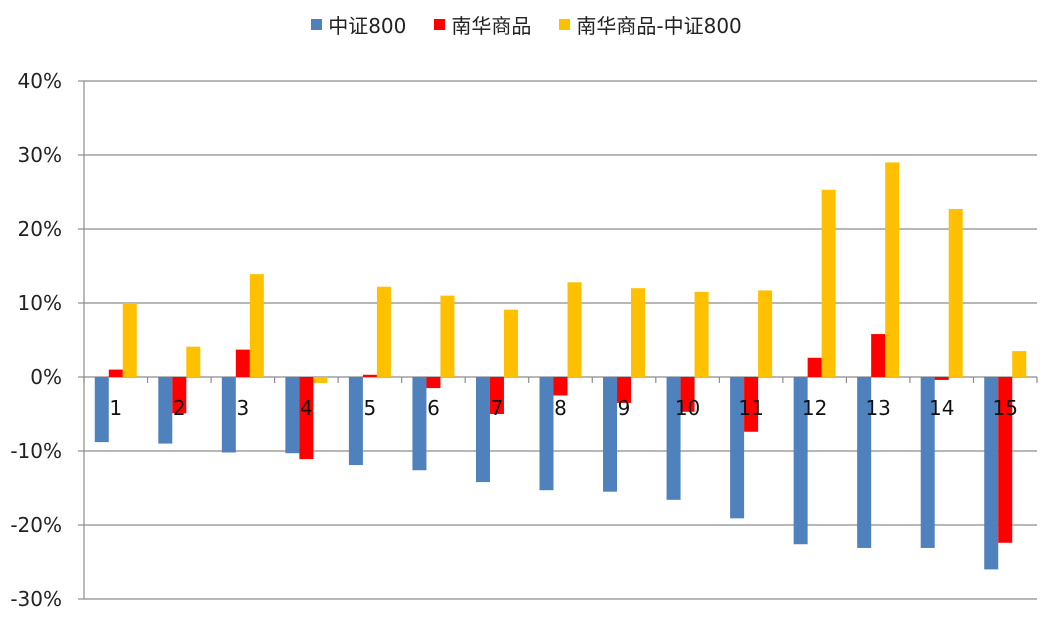 The image size is (1053, 618). What do you see at coordinates (560, 408) in the screenshot?
I see `category-label: 8` at bounding box center [560, 408].